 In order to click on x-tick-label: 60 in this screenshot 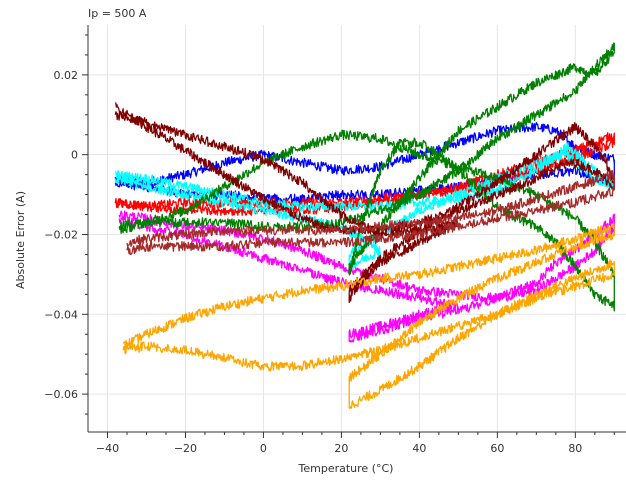, I will do `click(497, 448)`.